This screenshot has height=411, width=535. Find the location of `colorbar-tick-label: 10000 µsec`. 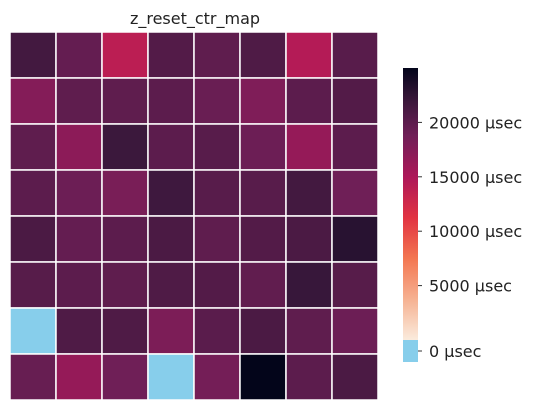

colorbar-tick-label: 10000 µsec is located at coordinates (475, 231).